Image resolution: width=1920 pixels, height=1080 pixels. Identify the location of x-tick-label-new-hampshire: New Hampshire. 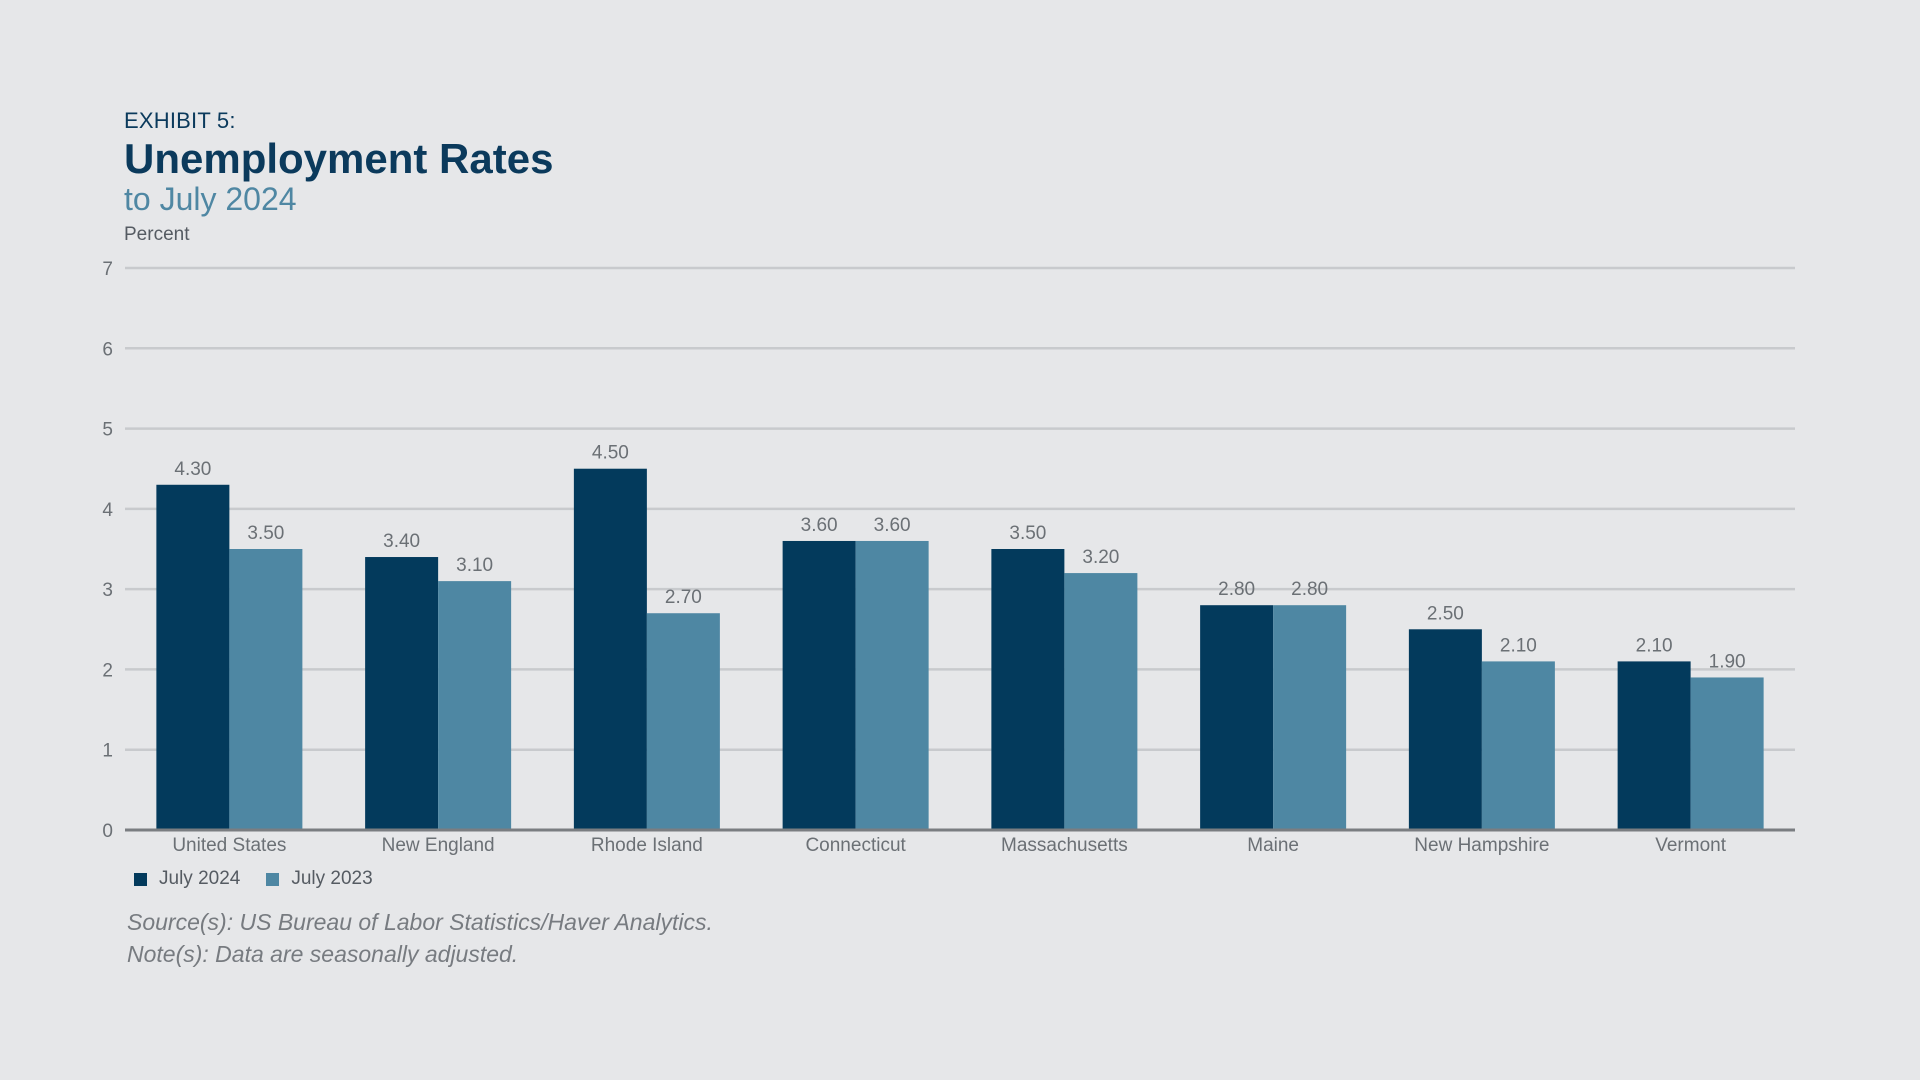
(1481, 845).